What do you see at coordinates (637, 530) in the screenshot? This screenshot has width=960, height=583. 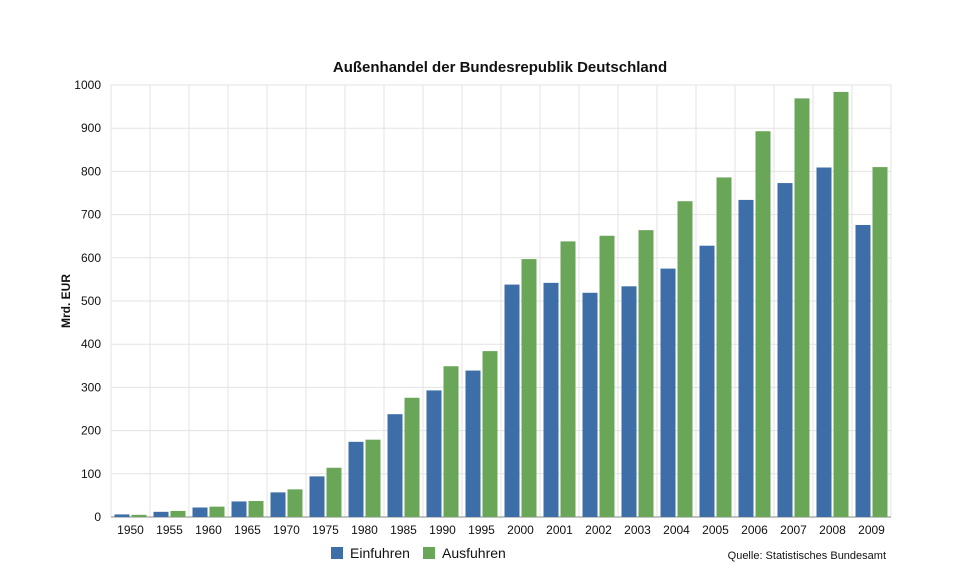 I see `x-tick-label: 2003` at bounding box center [637, 530].